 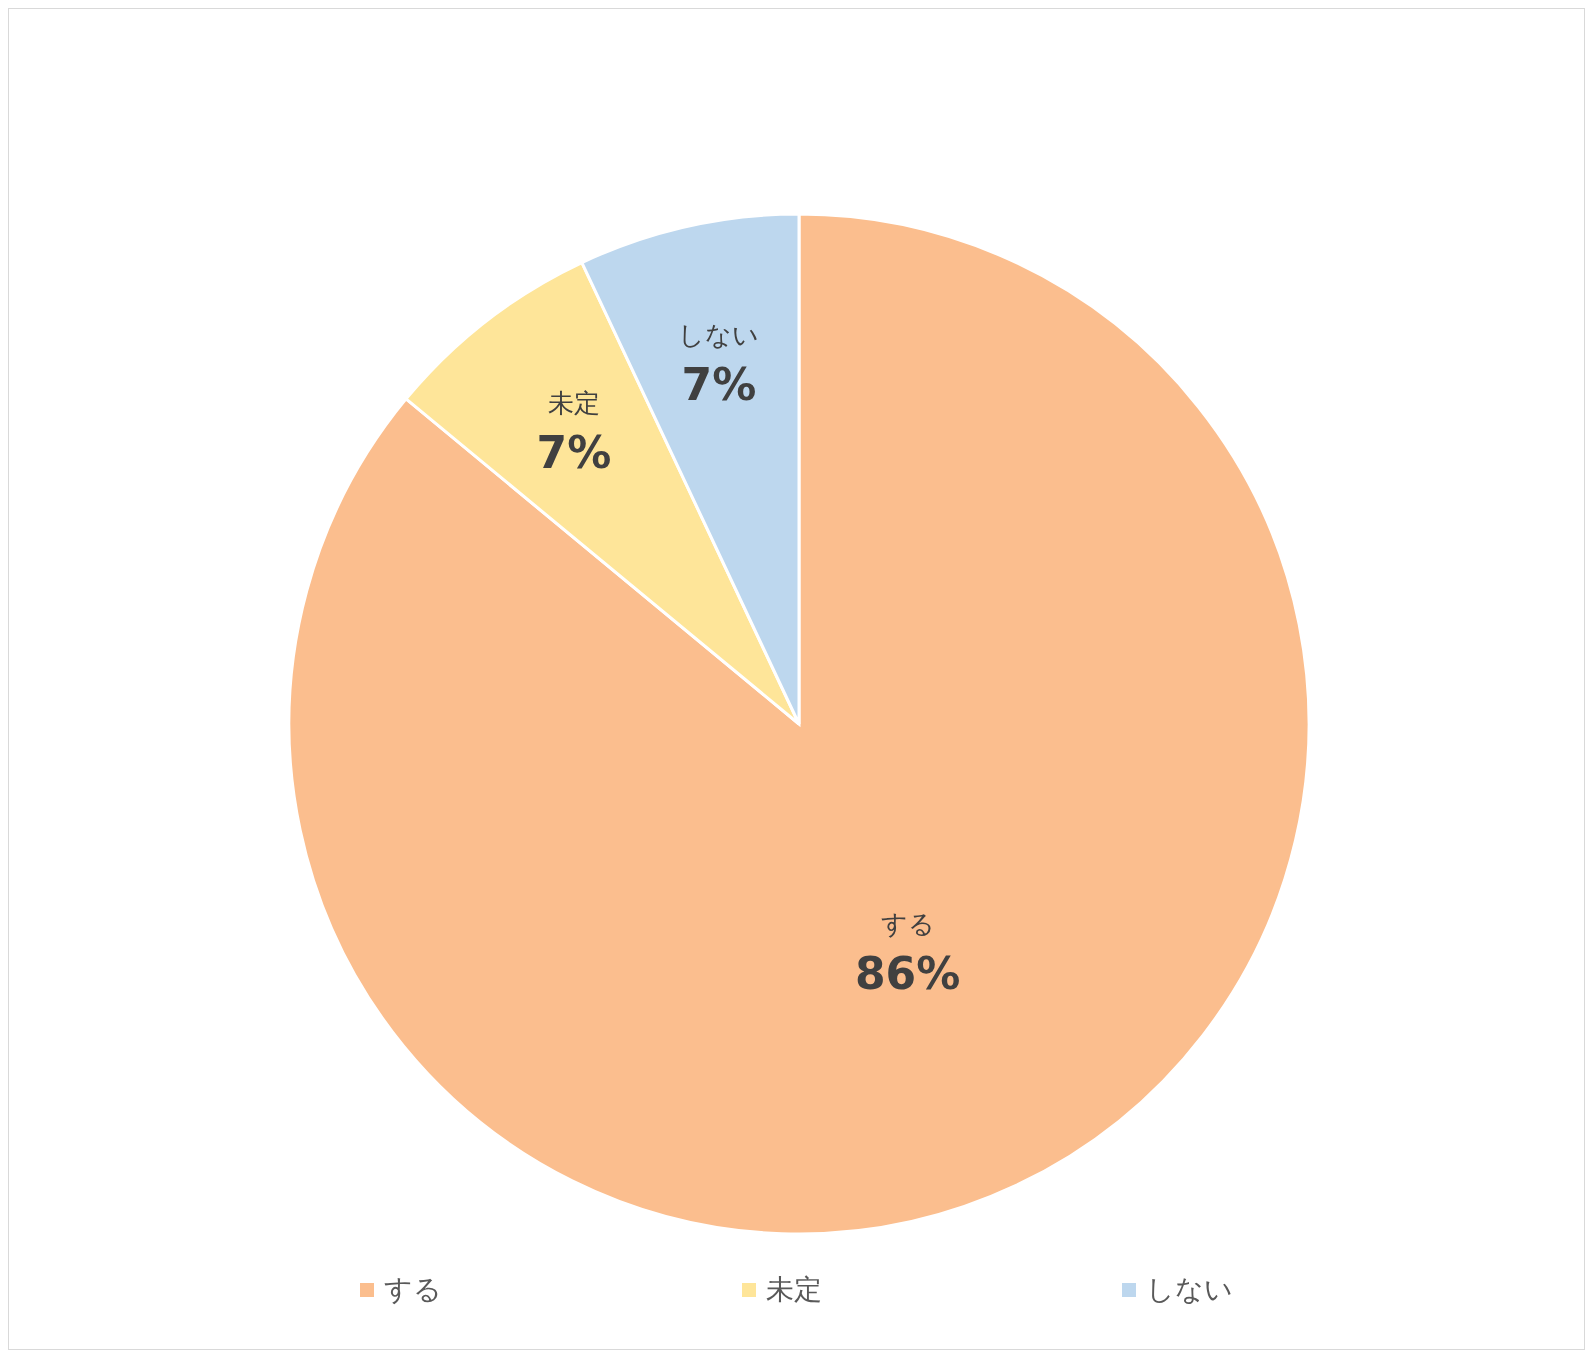 I want to click on legend-label: する, so click(x=412, y=1290).